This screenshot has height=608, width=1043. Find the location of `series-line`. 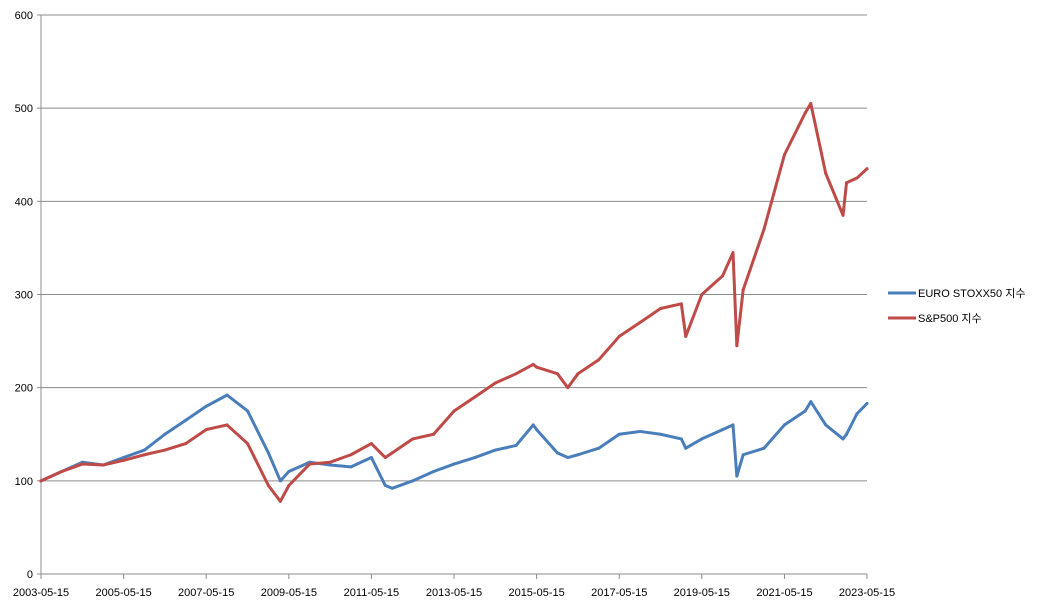

series-line is located at coordinates (454, 441).